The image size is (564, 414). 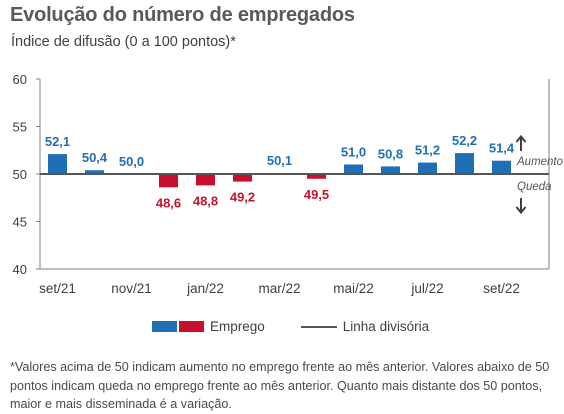 What do you see at coordinates (20, 174) in the screenshot?
I see `y-tick-label: 50` at bounding box center [20, 174].